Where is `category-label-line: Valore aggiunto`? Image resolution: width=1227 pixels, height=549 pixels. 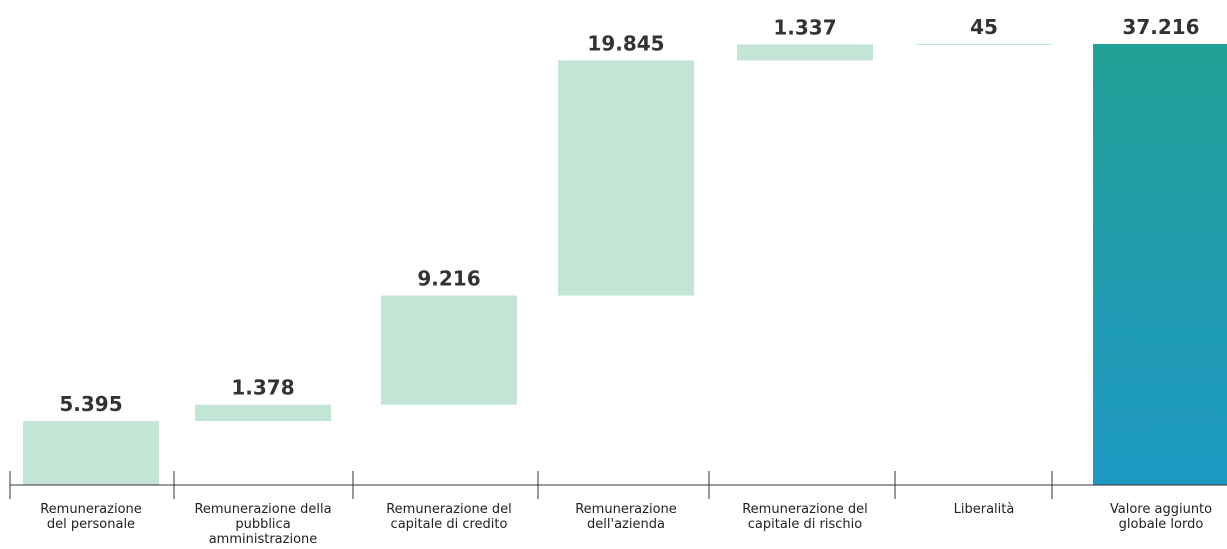
category-label-line: Valore aggiunto is located at coordinates (1161, 509).